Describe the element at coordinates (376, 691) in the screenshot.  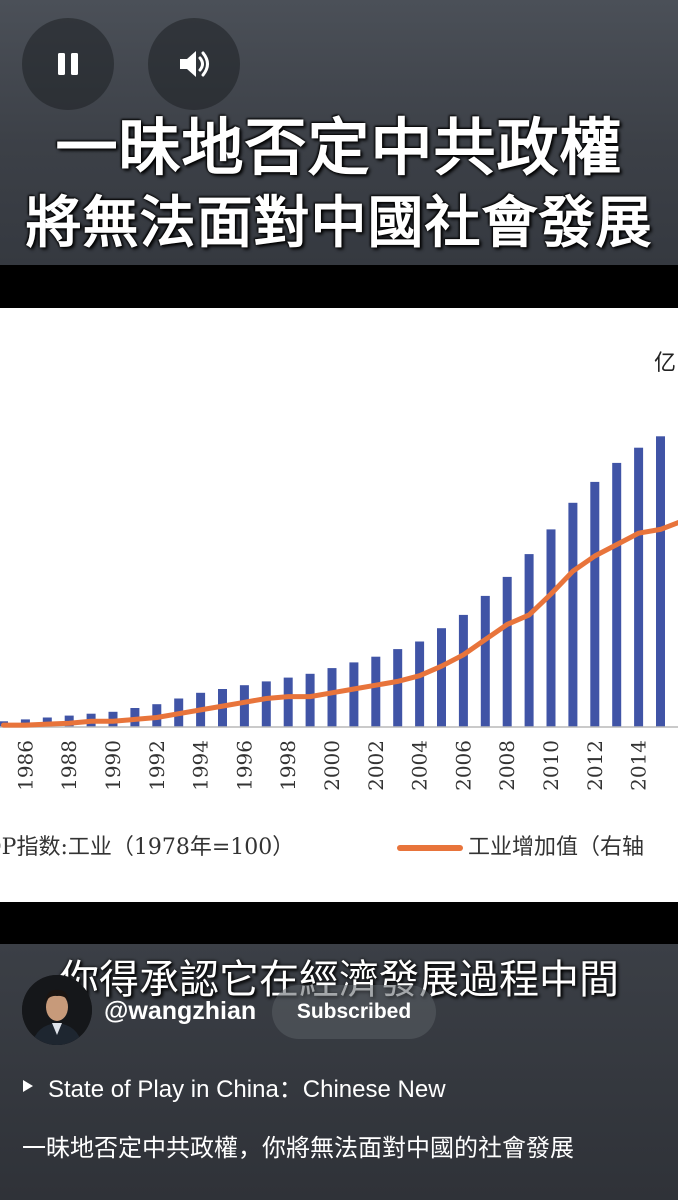
I see `bar-2002` at that location.